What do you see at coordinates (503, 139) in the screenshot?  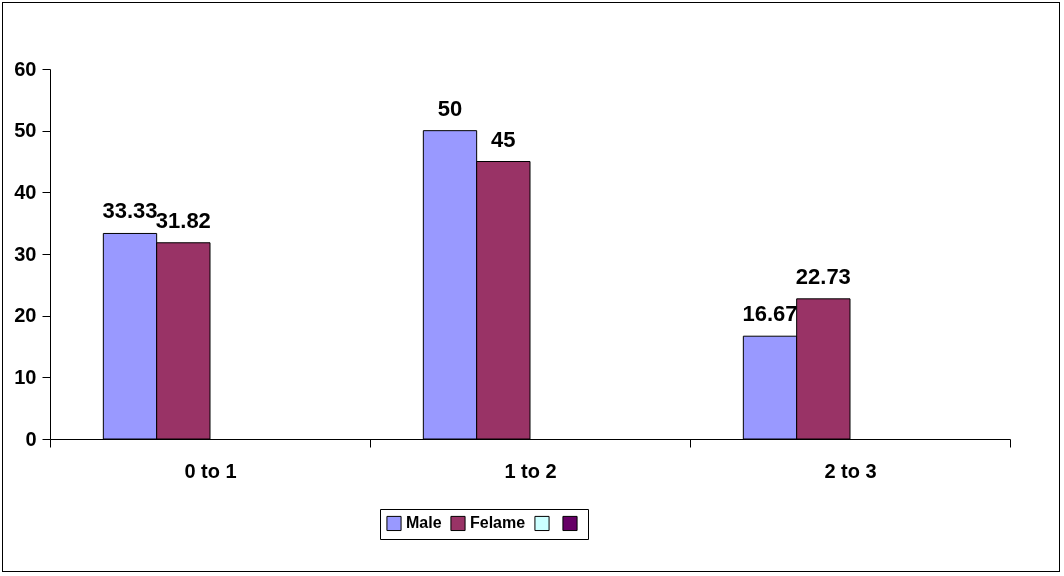 I see `data-label: 45` at bounding box center [503, 139].